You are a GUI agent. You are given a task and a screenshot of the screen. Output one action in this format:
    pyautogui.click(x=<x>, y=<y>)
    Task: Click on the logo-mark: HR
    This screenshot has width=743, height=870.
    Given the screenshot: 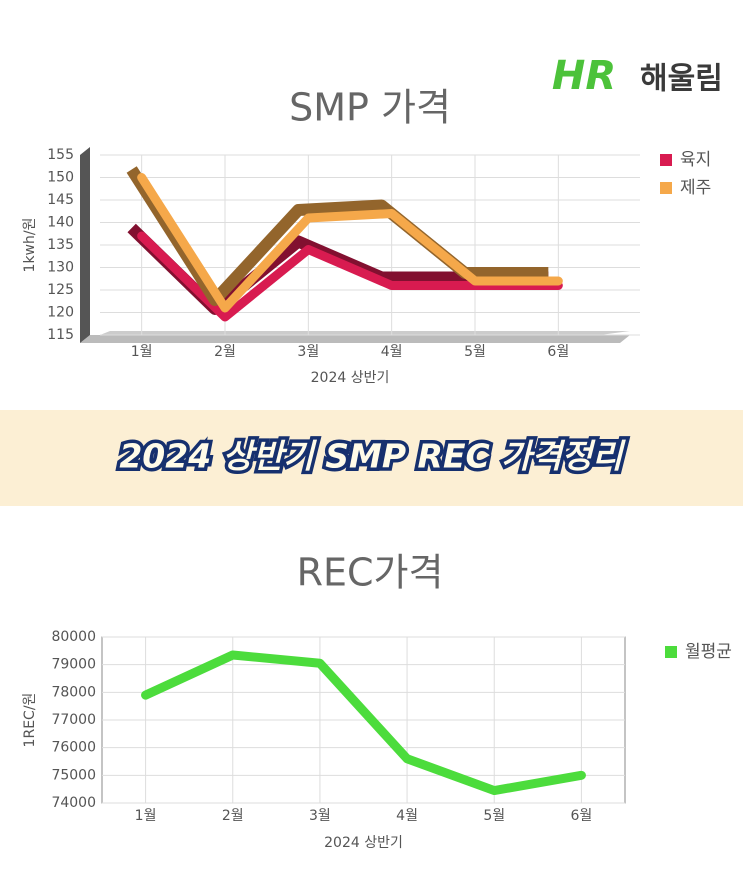 What is the action you would take?
    pyautogui.click(x=584, y=76)
    